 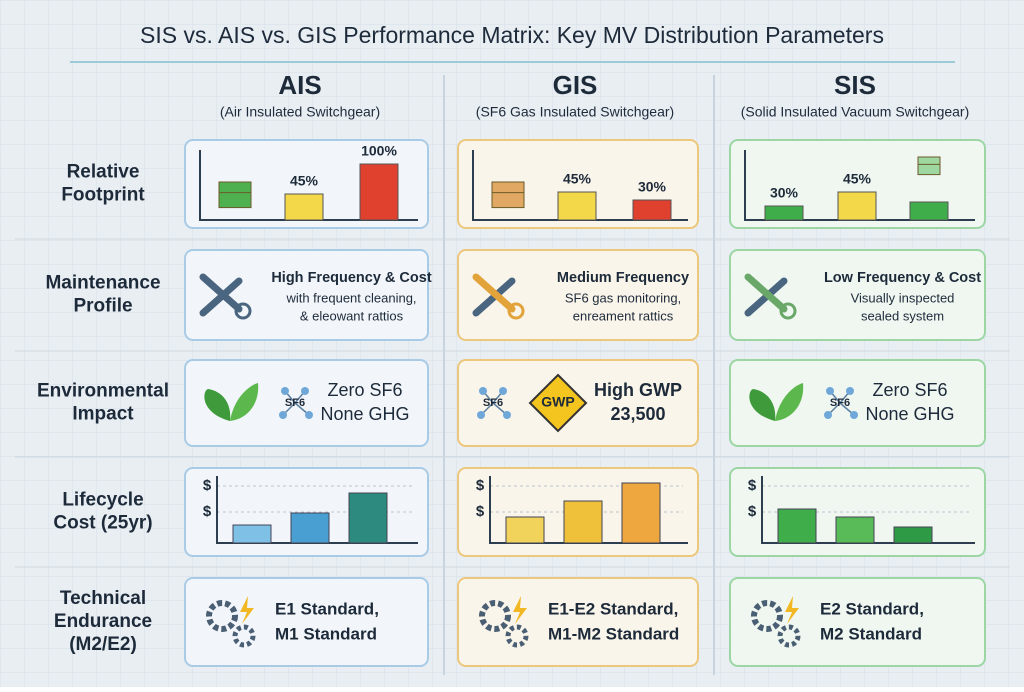 I want to click on endurance-text: M2 Standard, so click(x=871, y=633).